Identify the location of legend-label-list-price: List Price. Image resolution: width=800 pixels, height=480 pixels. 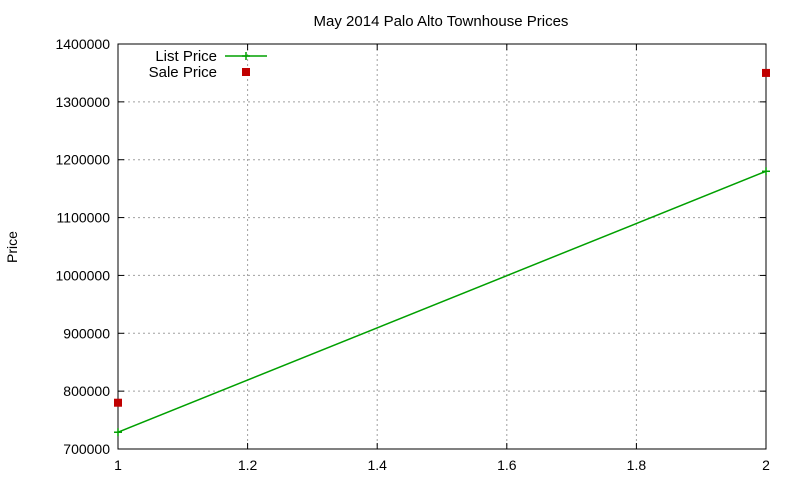
(186, 56).